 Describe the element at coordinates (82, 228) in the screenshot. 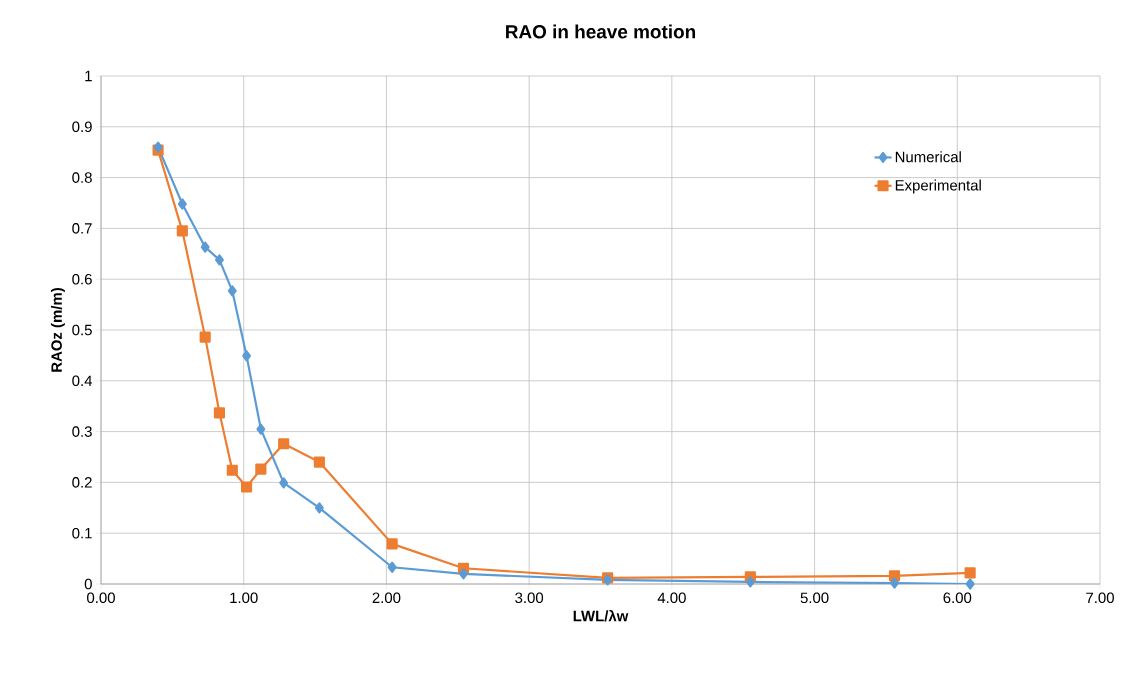

I see `y-tick-label: 0.7` at that location.